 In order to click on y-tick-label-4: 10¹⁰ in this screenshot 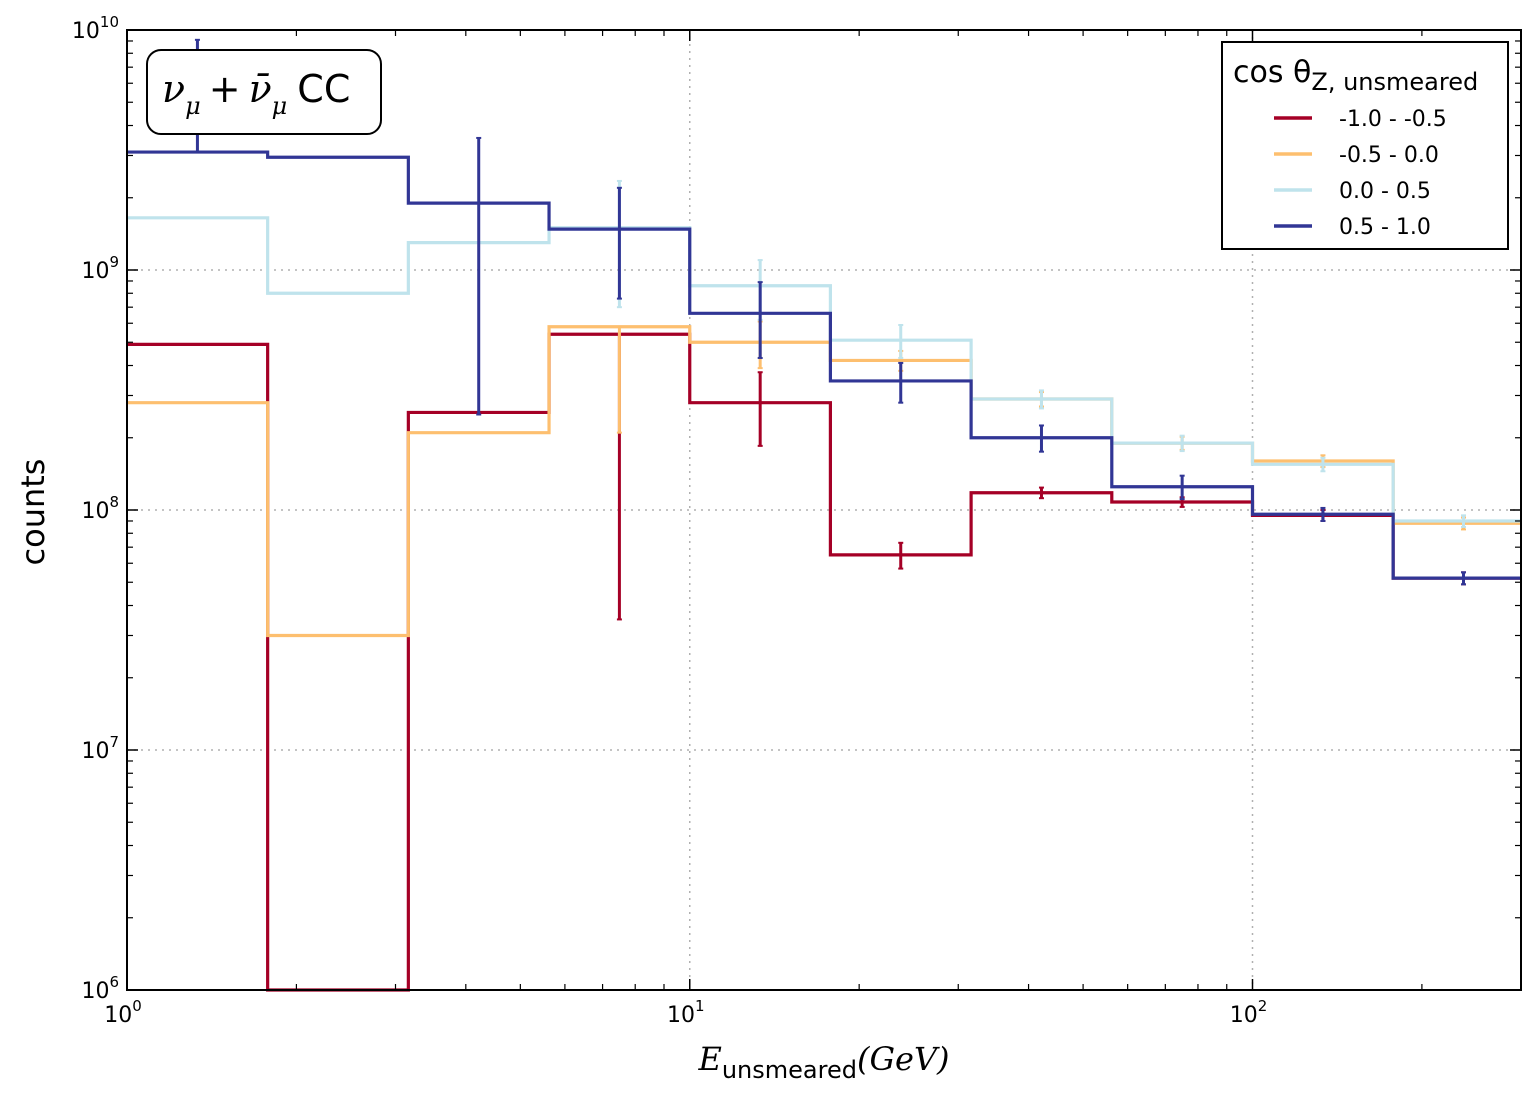, I will do `click(95, 28)`.